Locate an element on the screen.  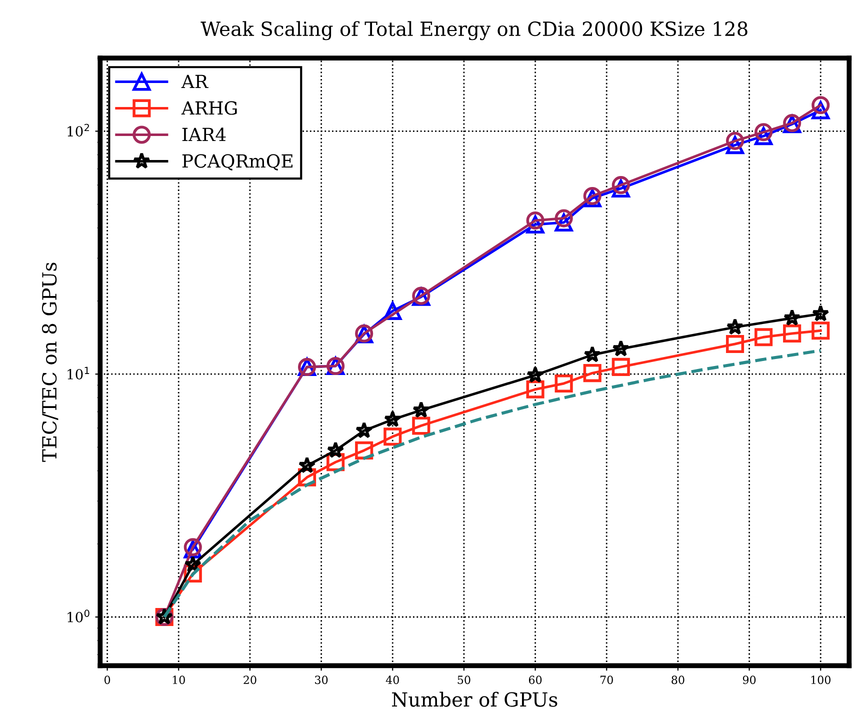
x-tick-label: 40 is located at coordinates (392, 680).